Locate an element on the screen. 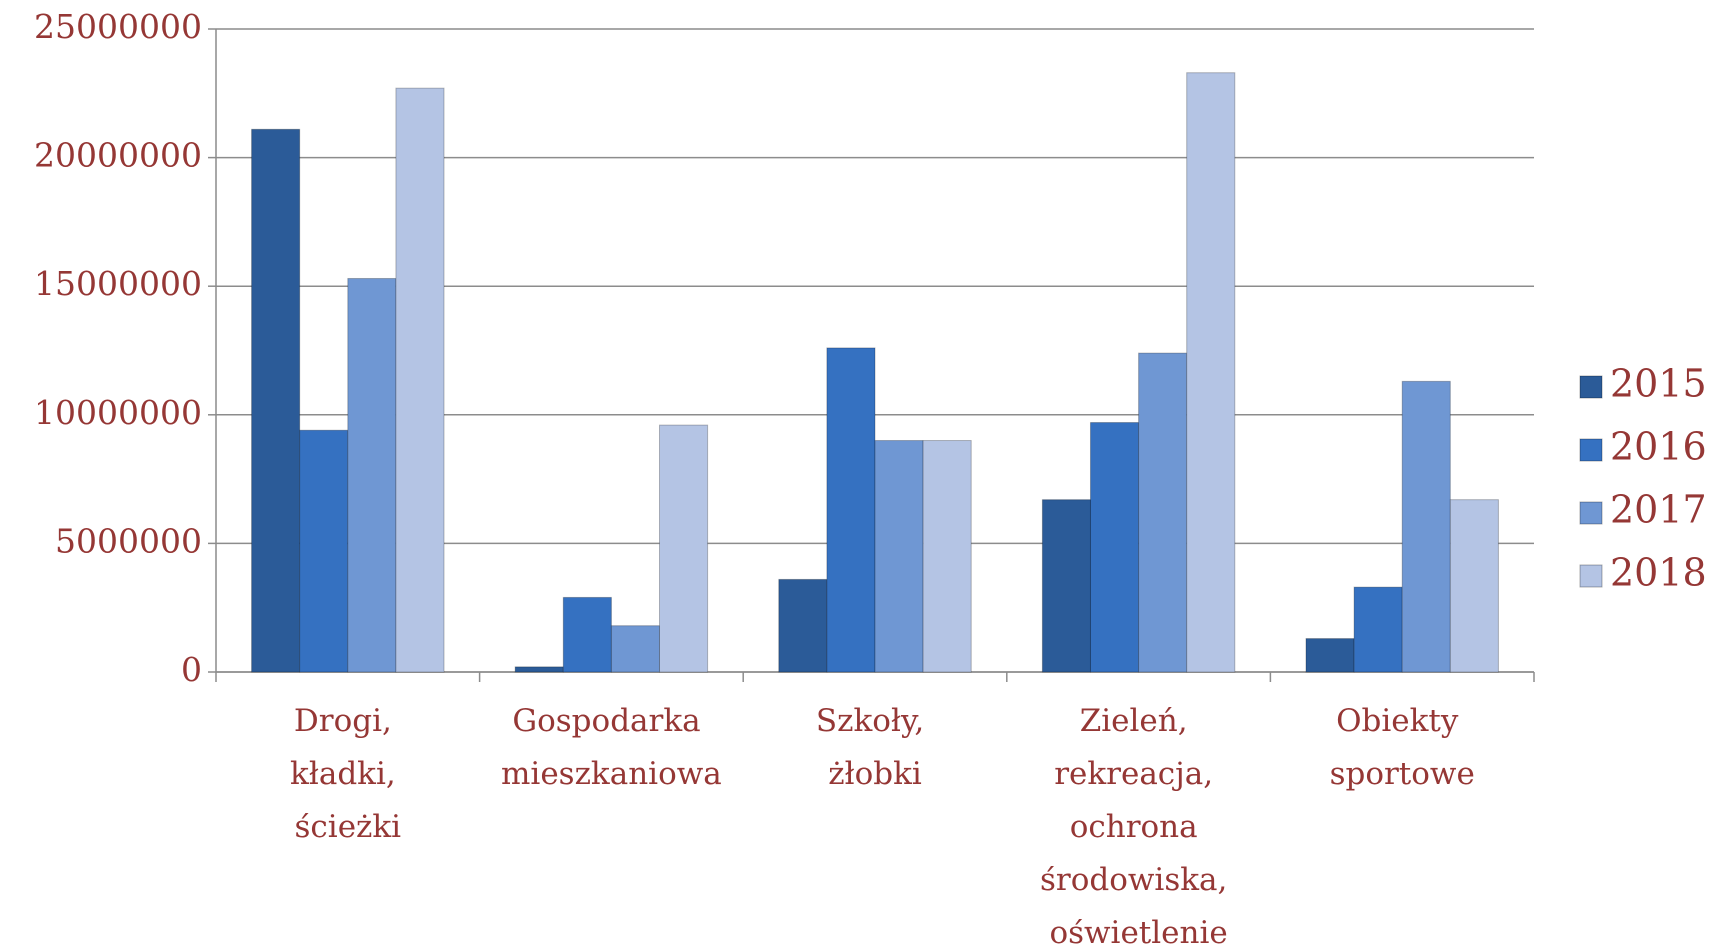  legend-label: 2018 is located at coordinates (1658, 573).